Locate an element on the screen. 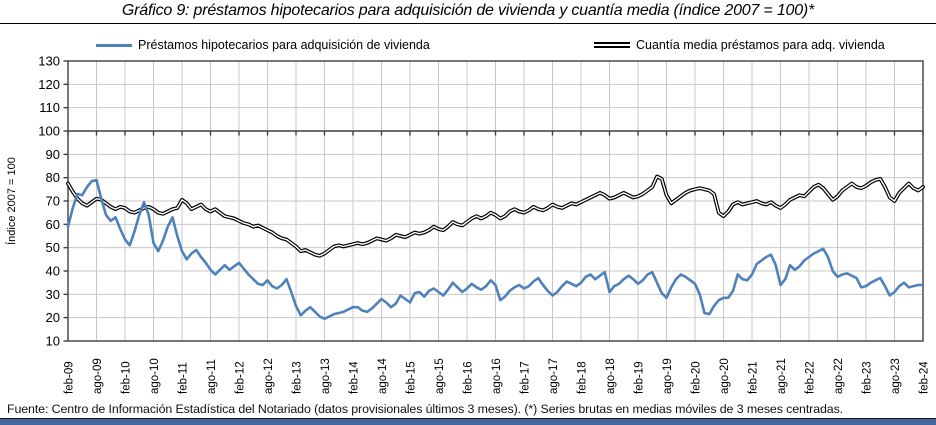 The height and width of the screenshot is (425, 936). svg-text: 80 is located at coordinates (53, 177).